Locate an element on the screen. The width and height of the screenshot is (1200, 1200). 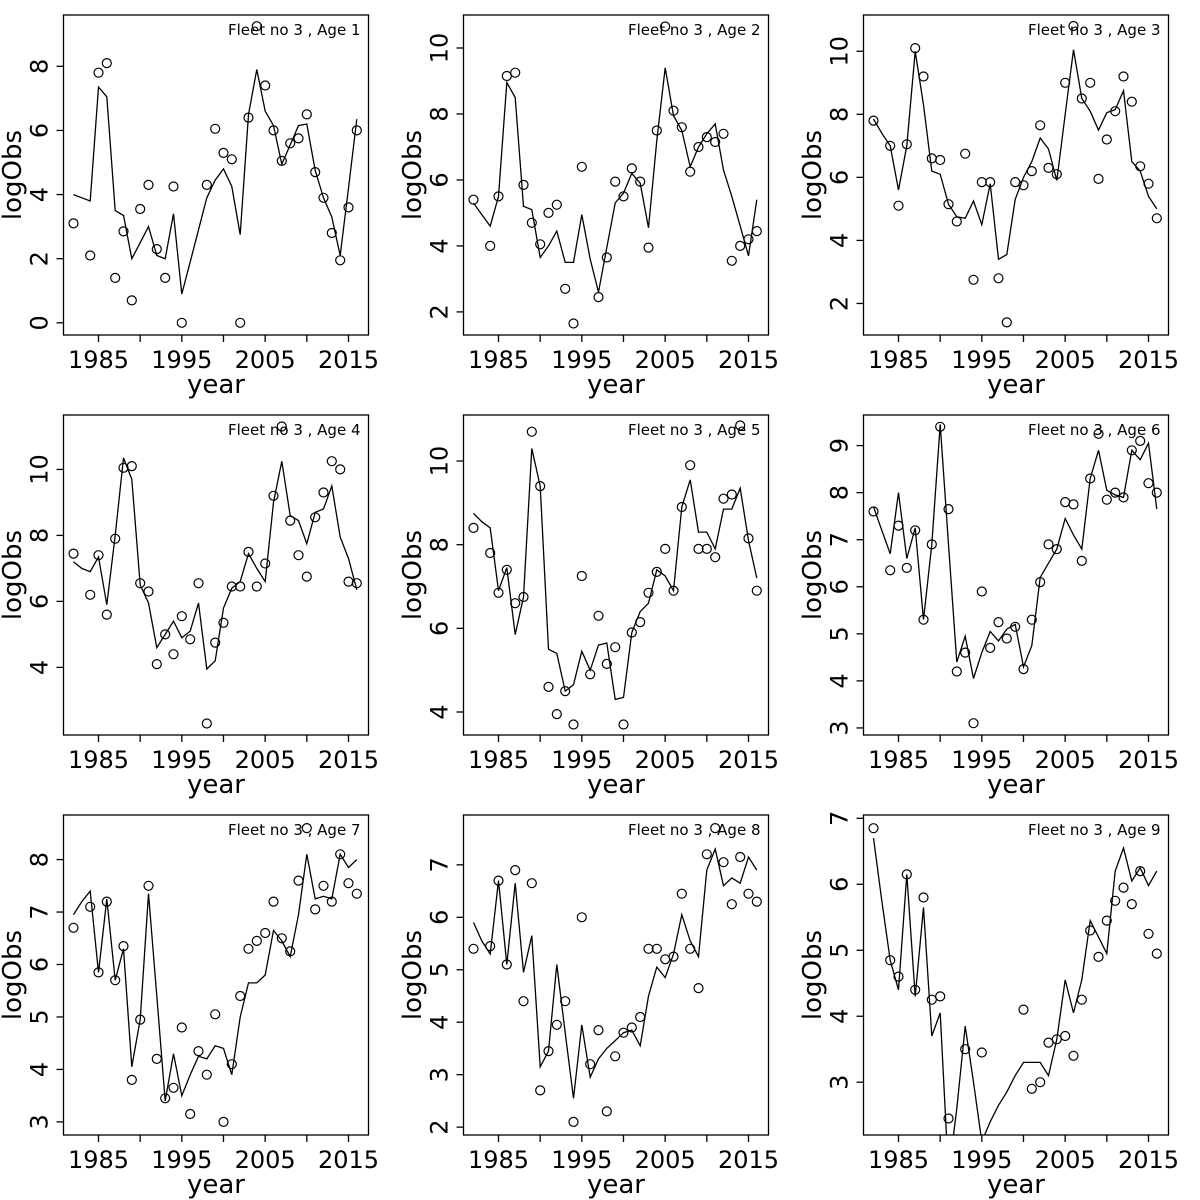
y-tick-label: 6 is located at coordinates (840, 586).